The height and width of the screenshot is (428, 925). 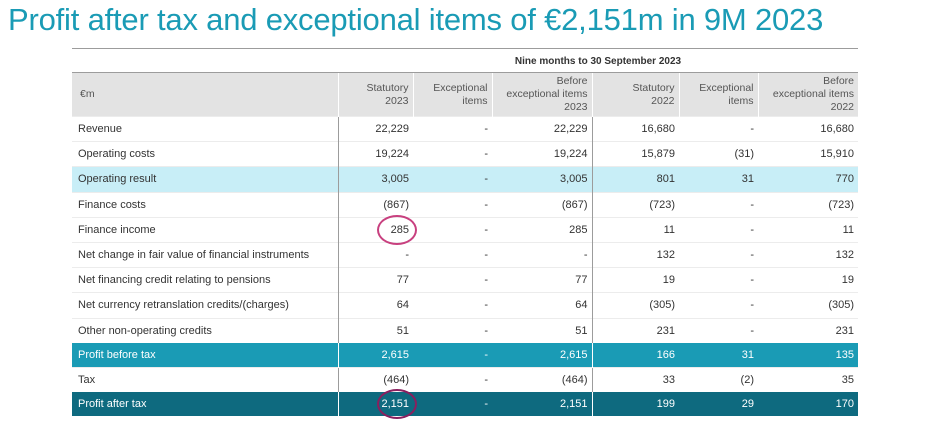 What do you see at coordinates (465, 48) in the screenshot?
I see `top-rule` at bounding box center [465, 48].